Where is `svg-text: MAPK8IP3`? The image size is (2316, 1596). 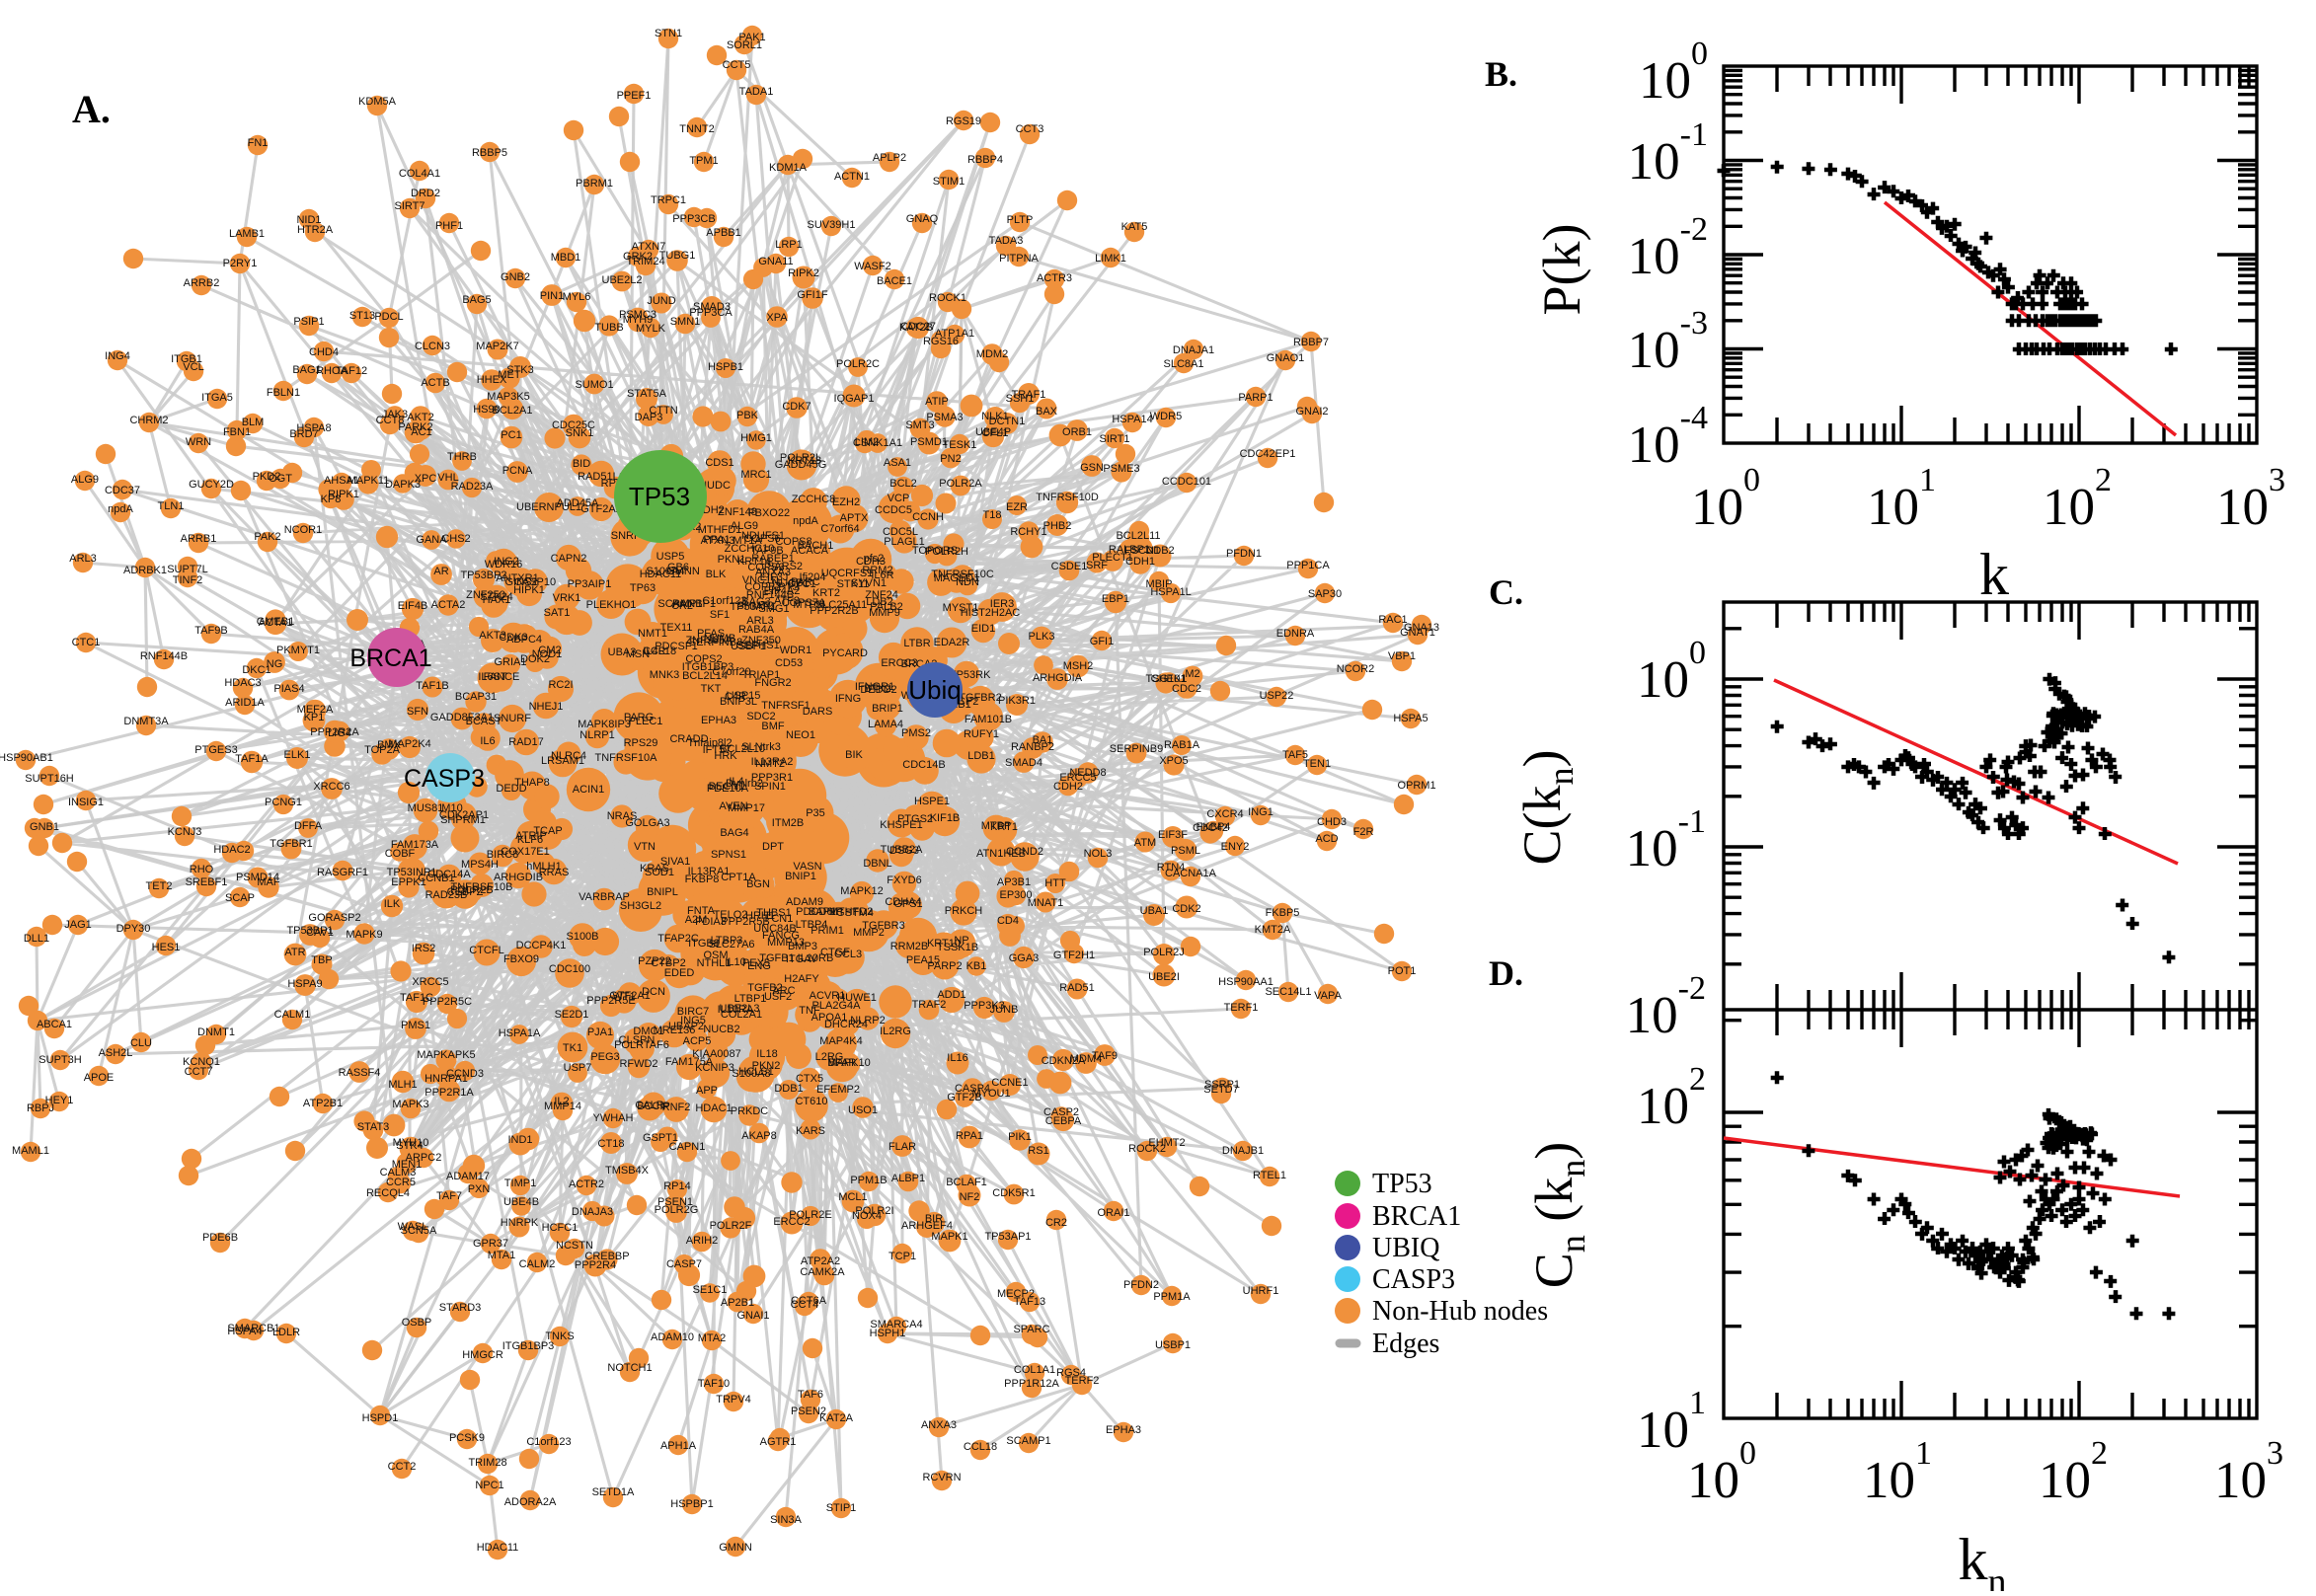 svg-text: MAPK8IP3 is located at coordinates (605, 724).